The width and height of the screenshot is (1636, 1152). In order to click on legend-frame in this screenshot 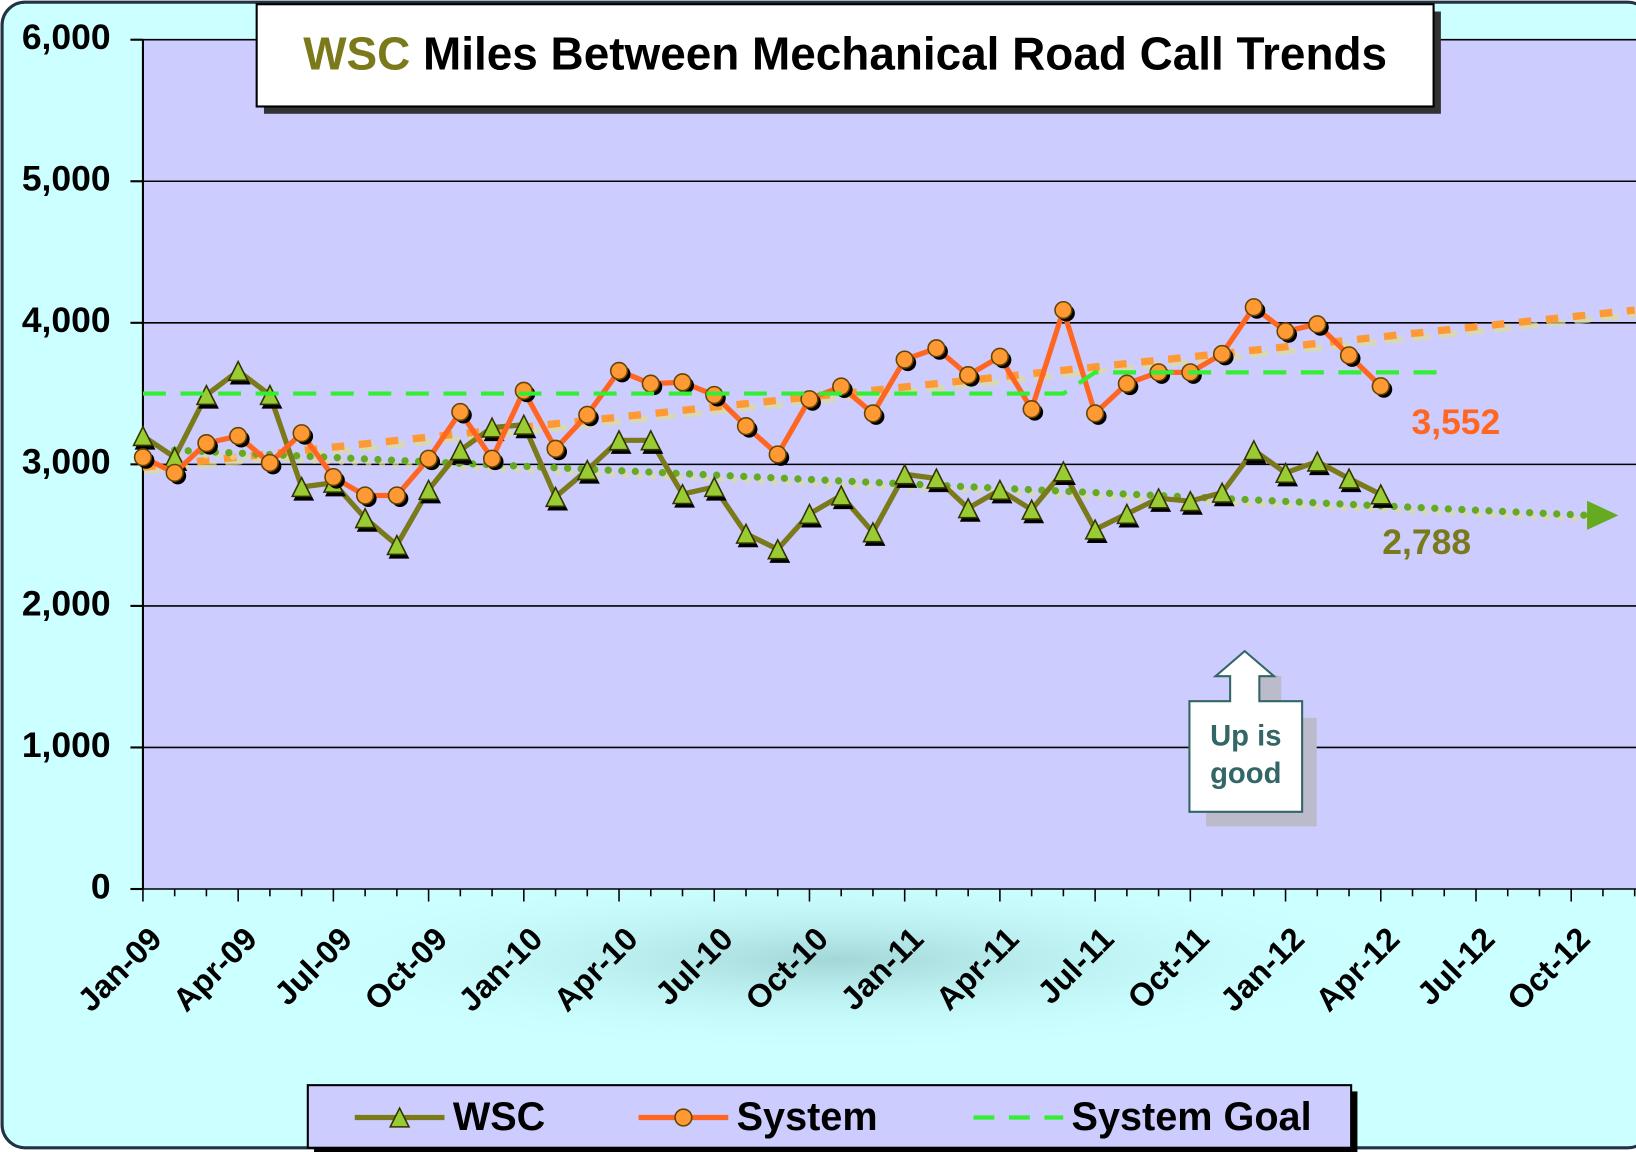, I will do `click(829, 1116)`.